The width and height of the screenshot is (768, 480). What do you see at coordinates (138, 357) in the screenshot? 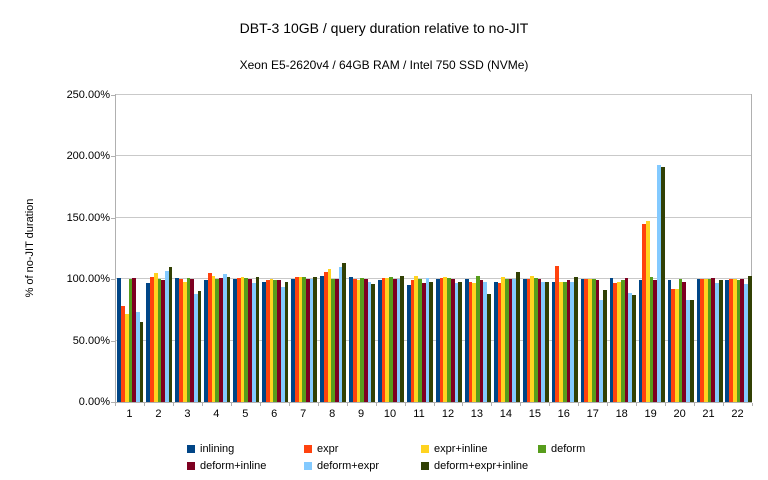
I see `bar-deform+expr-q1` at bounding box center [138, 357].